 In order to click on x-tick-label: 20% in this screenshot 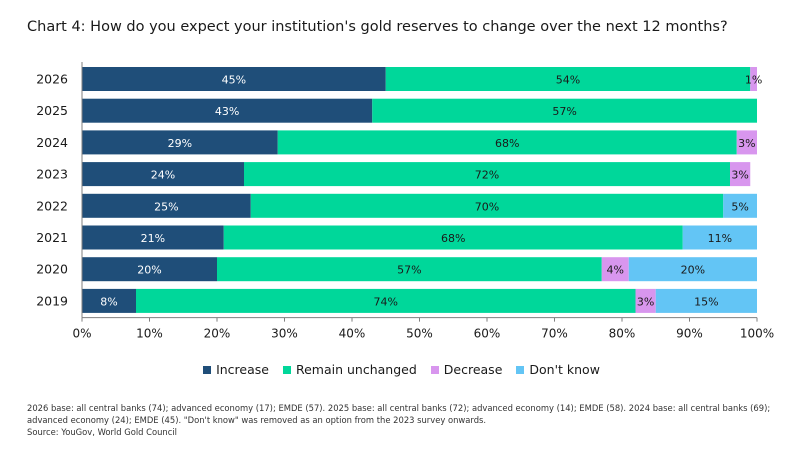, I will do `click(217, 334)`.